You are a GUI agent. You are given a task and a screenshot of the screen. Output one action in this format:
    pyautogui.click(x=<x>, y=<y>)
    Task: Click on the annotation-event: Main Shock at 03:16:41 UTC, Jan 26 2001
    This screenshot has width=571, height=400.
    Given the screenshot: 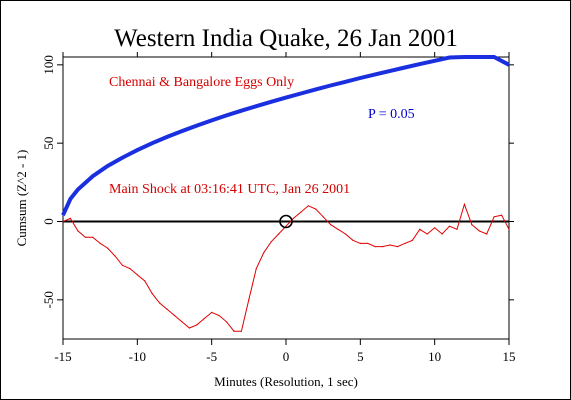 What is the action you would take?
    pyautogui.click(x=229, y=189)
    